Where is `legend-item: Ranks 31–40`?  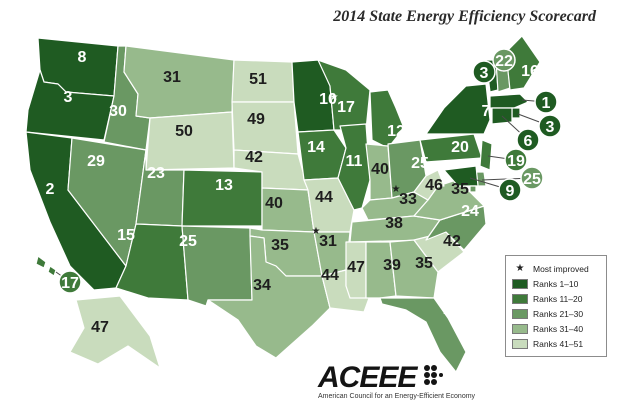
legend-item: Ranks 31–40 is located at coordinates (556, 328).